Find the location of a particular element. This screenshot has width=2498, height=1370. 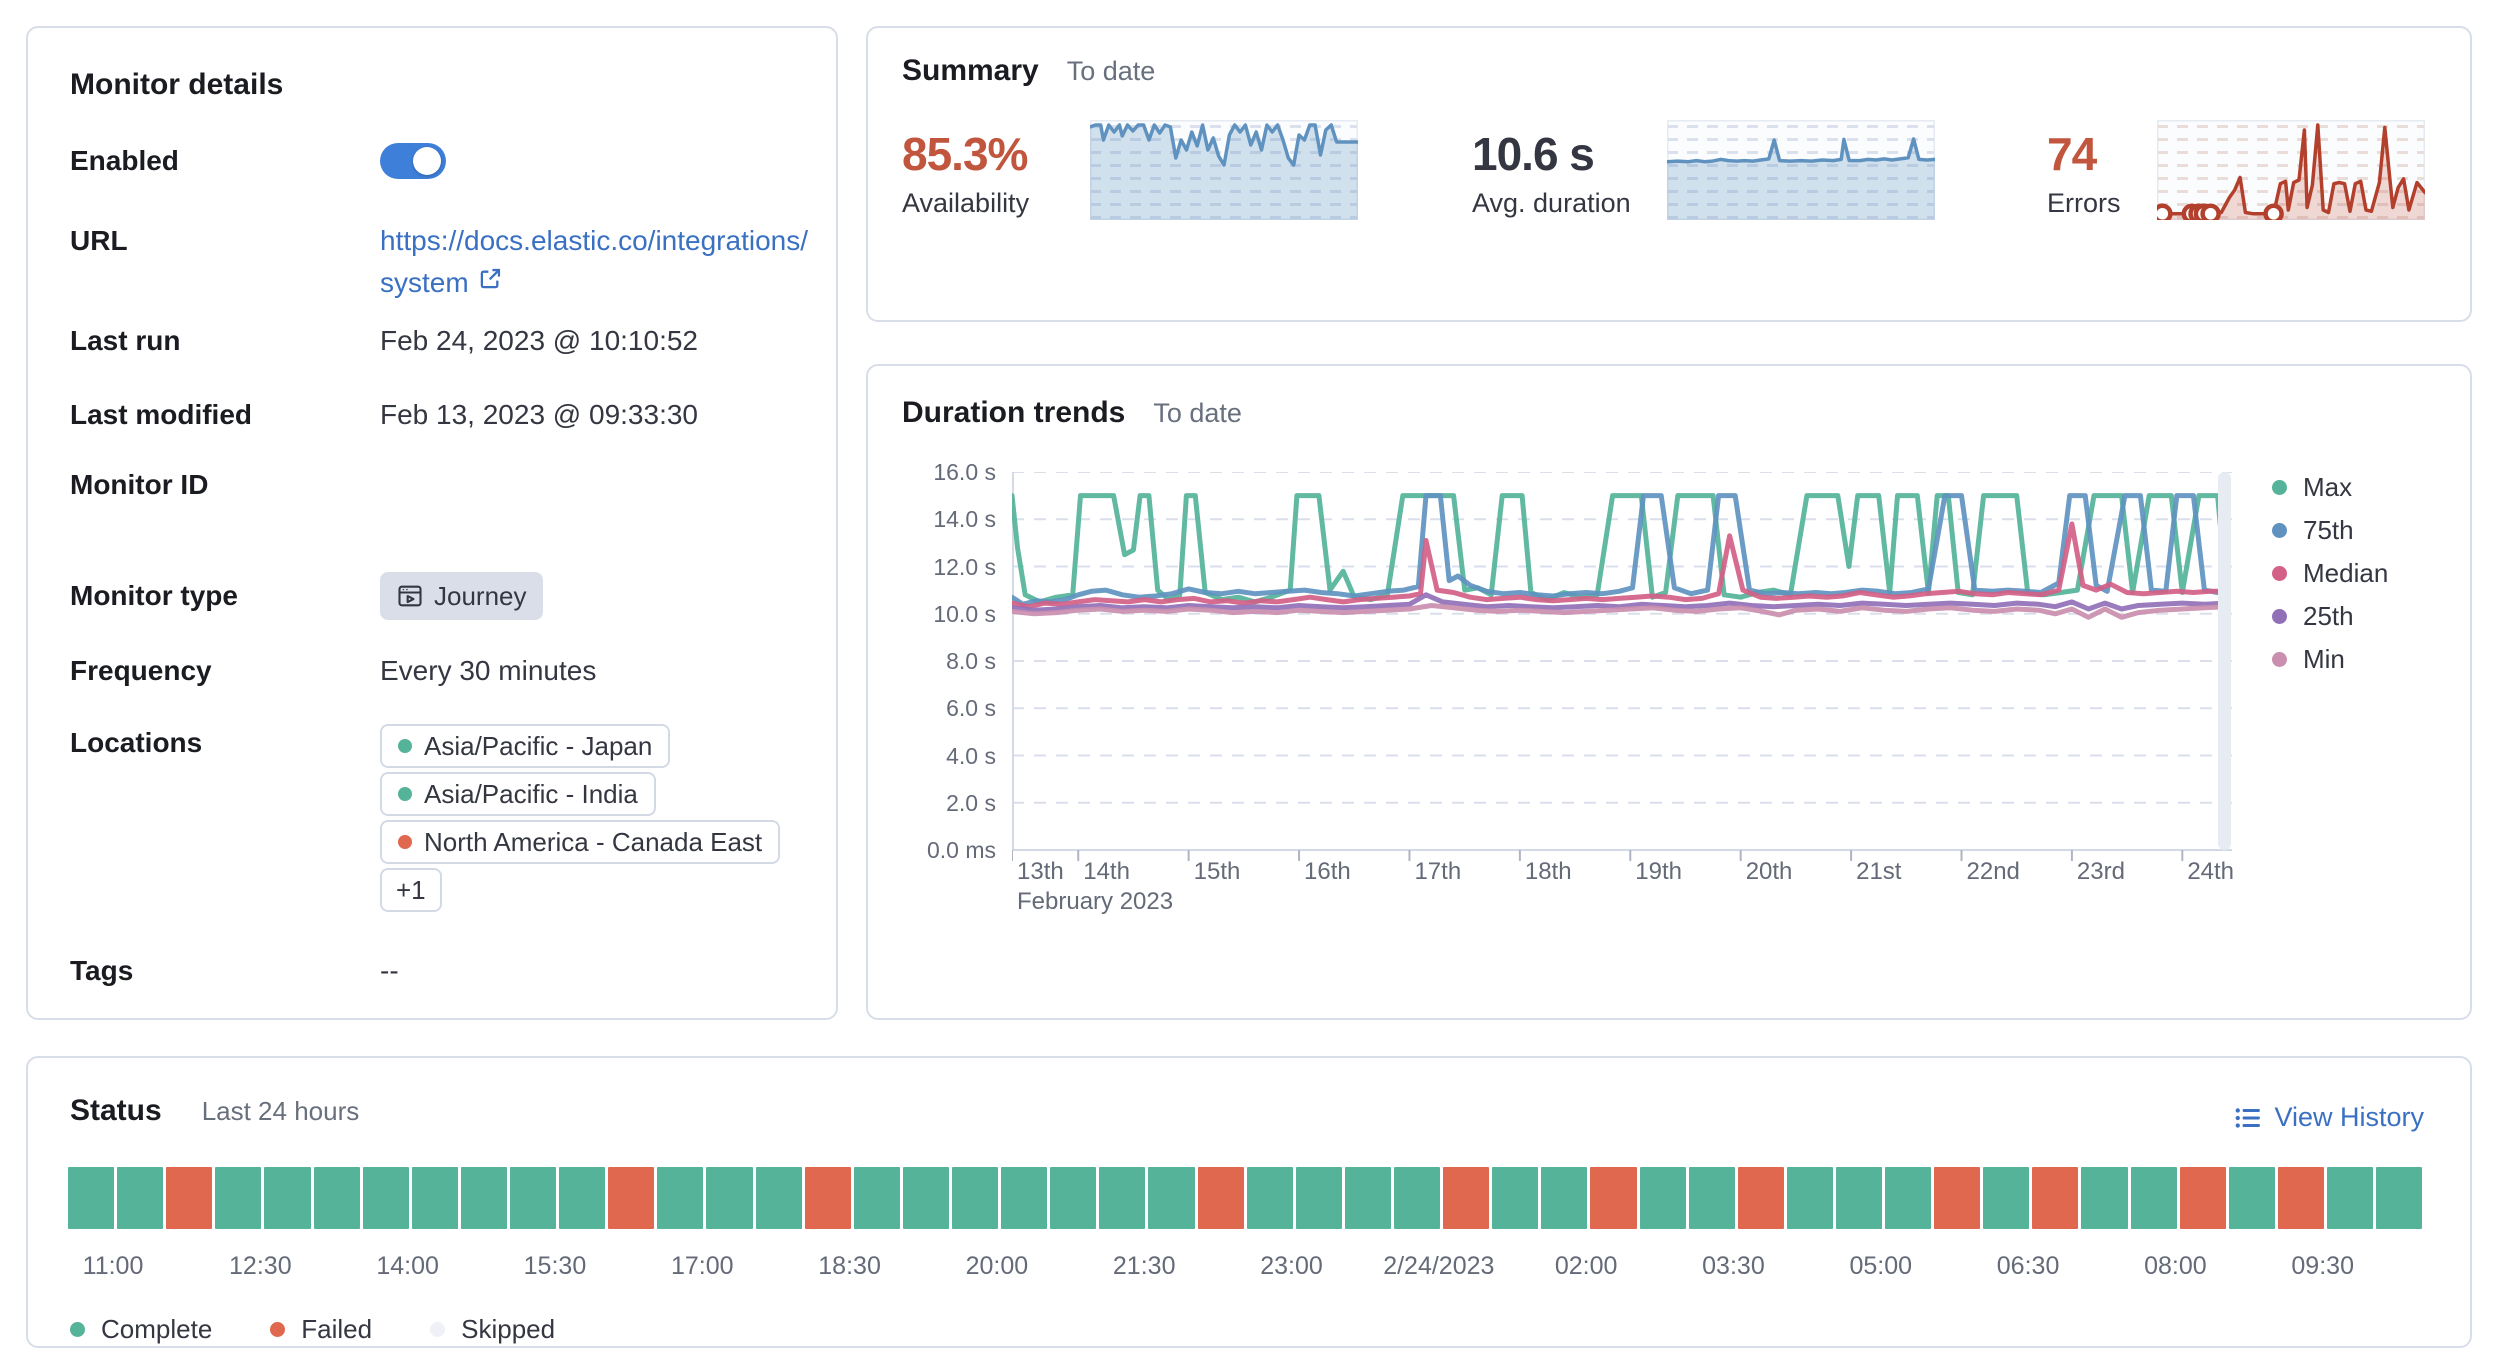

legend-item-min: Min is located at coordinates (2330, 659).